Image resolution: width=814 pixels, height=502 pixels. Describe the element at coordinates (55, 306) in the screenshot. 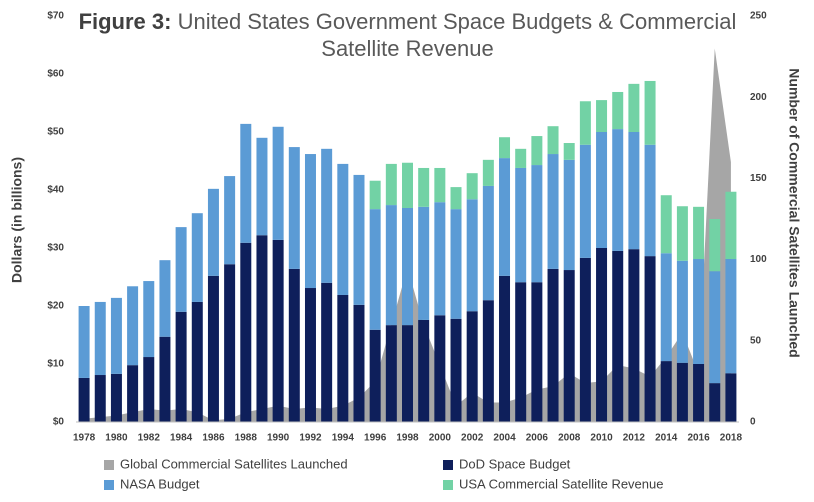

I see `y-tick-label: $20` at that location.